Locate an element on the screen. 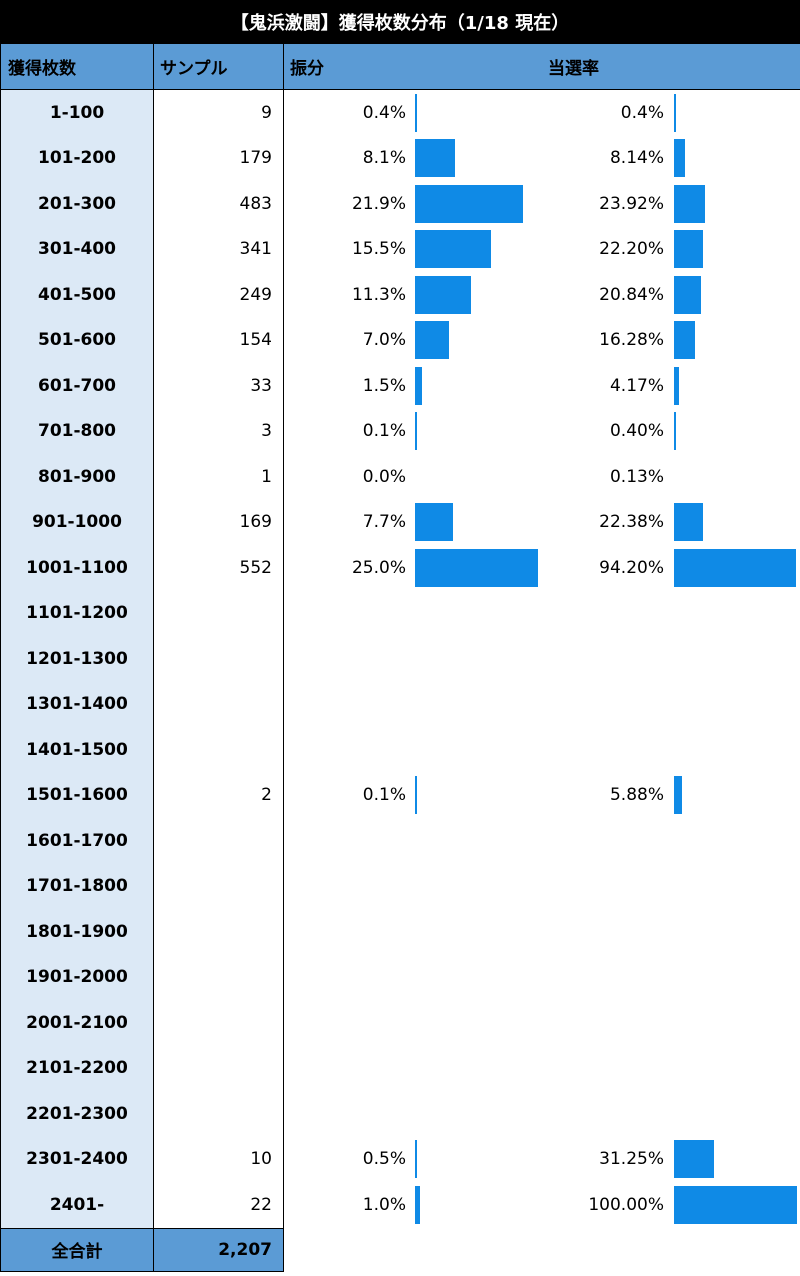  rate-label: 0.4% is located at coordinates (642, 112).